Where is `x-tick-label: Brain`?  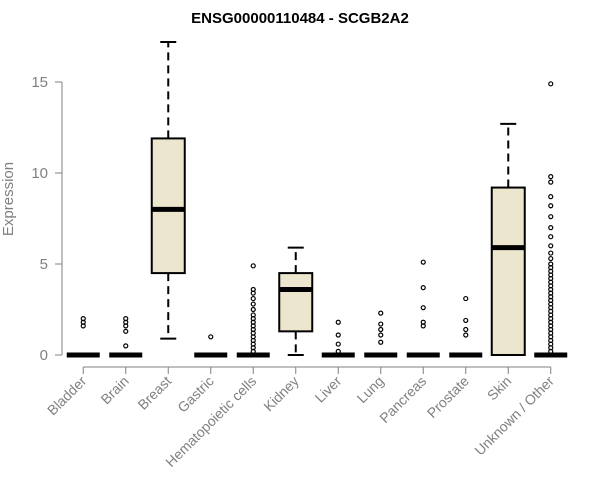 x-tick-label: Brain is located at coordinates (114, 390).